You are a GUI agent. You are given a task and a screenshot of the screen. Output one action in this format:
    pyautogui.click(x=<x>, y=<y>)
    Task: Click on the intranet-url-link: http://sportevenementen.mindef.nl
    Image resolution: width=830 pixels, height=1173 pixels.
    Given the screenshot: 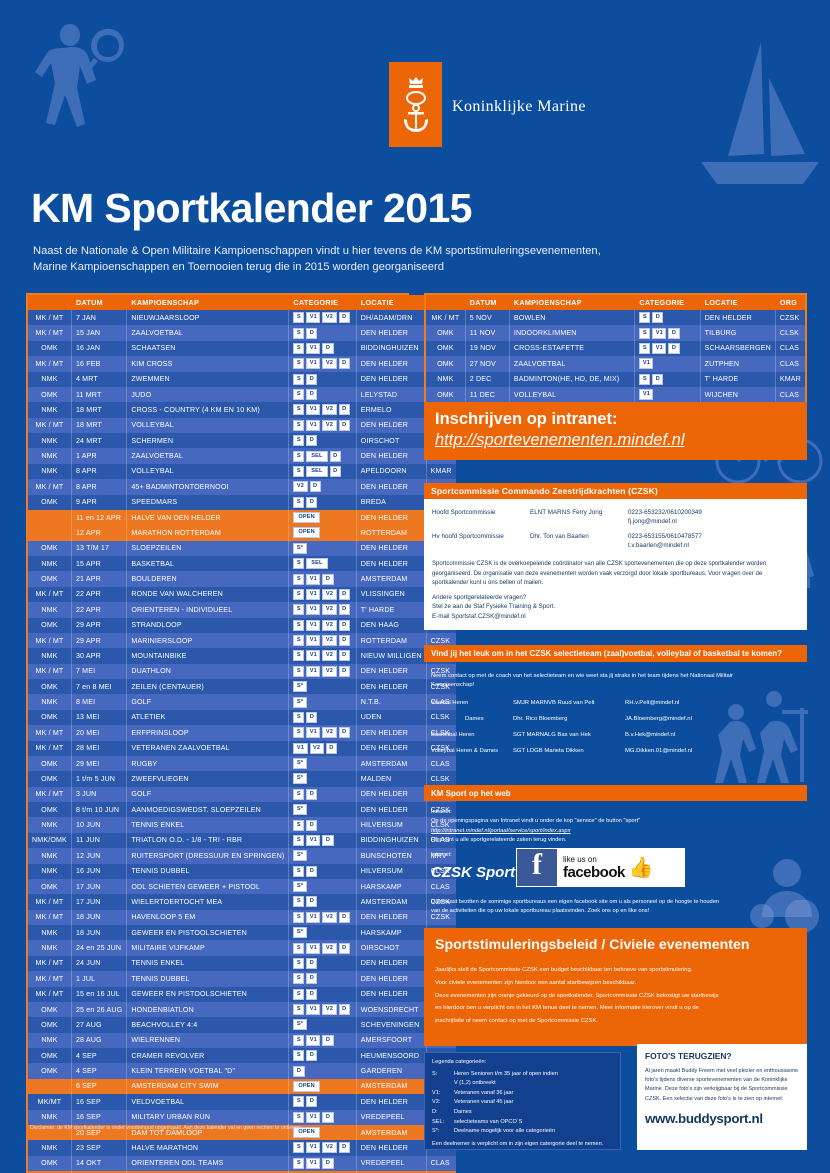 What is the action you would take?
    pyautogui.click(x=560, y=440)
    